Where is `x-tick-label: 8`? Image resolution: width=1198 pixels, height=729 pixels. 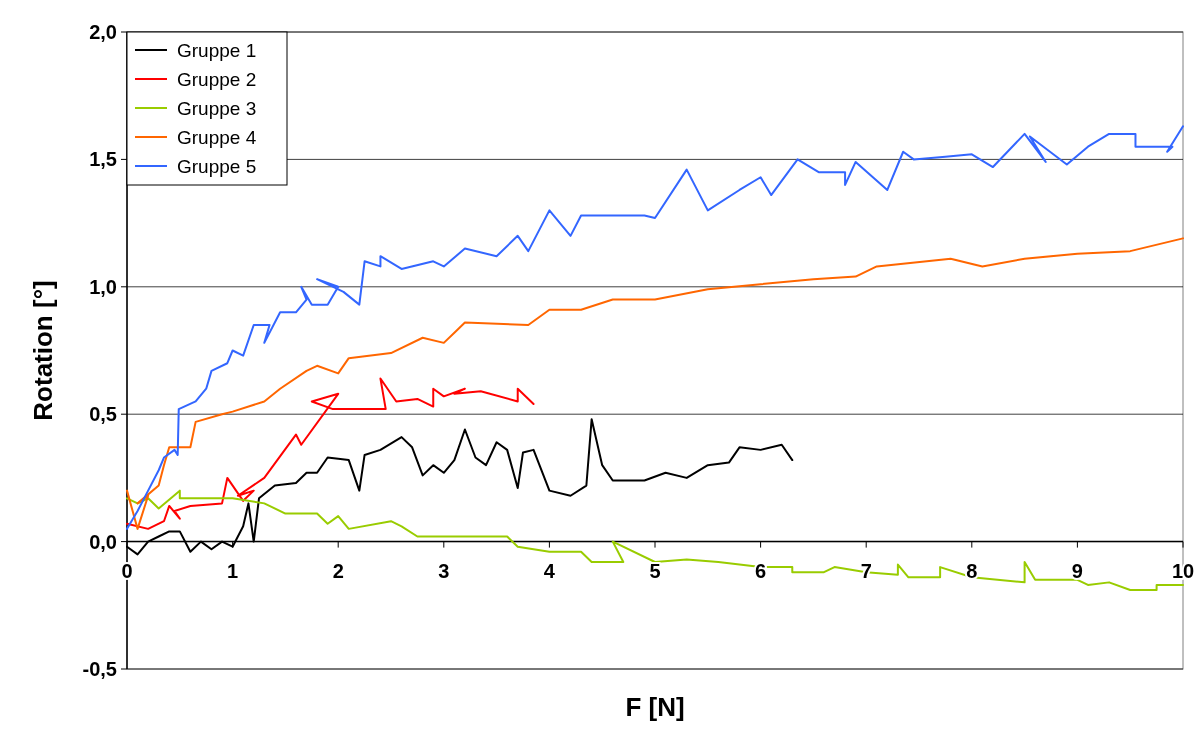 x-tick-label: 8 is located at coordinates (972, 570).